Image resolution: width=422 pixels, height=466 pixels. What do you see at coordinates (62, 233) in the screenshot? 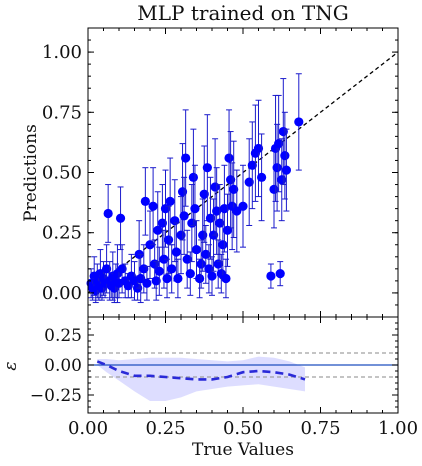
I see `y-tick-label: 0.25` at bounding box center [62, 233].